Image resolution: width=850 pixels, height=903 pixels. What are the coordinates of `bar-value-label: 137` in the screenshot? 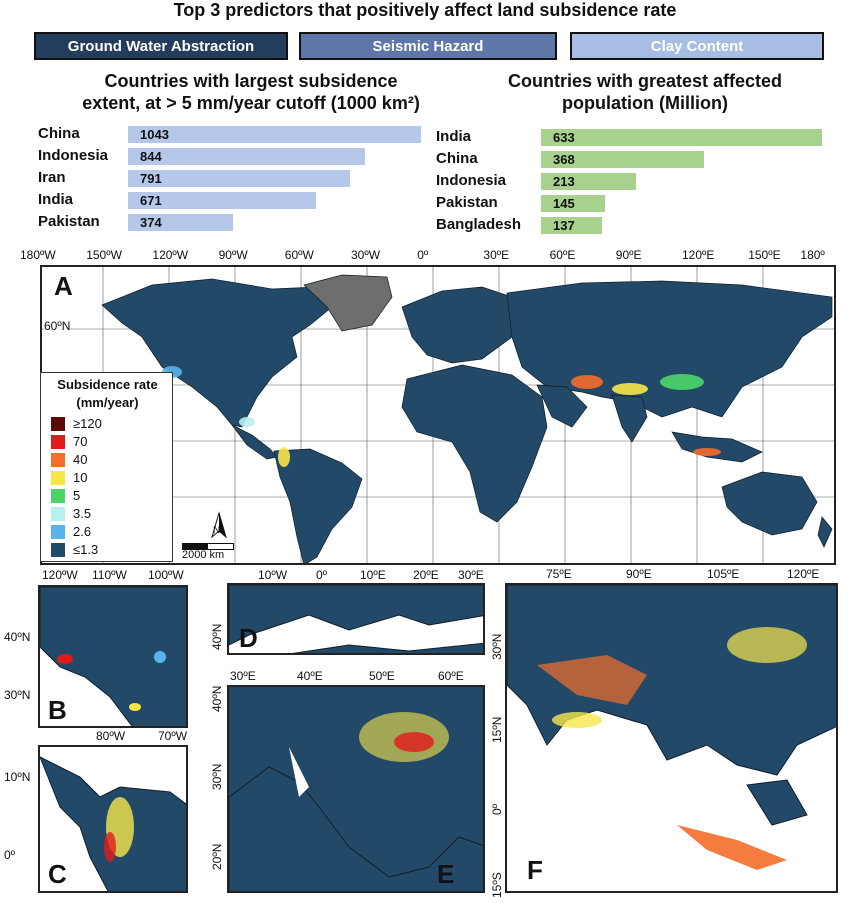 It's located at (564, 225).